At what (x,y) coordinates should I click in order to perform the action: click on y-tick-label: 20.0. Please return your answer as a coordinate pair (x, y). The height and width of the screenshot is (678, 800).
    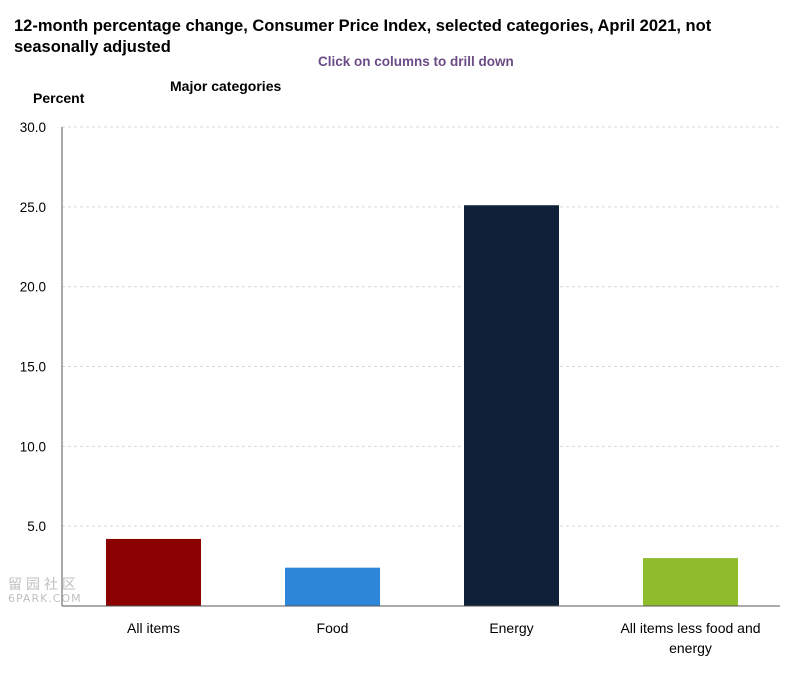
    Looking at the image, I should click on (33, 287).